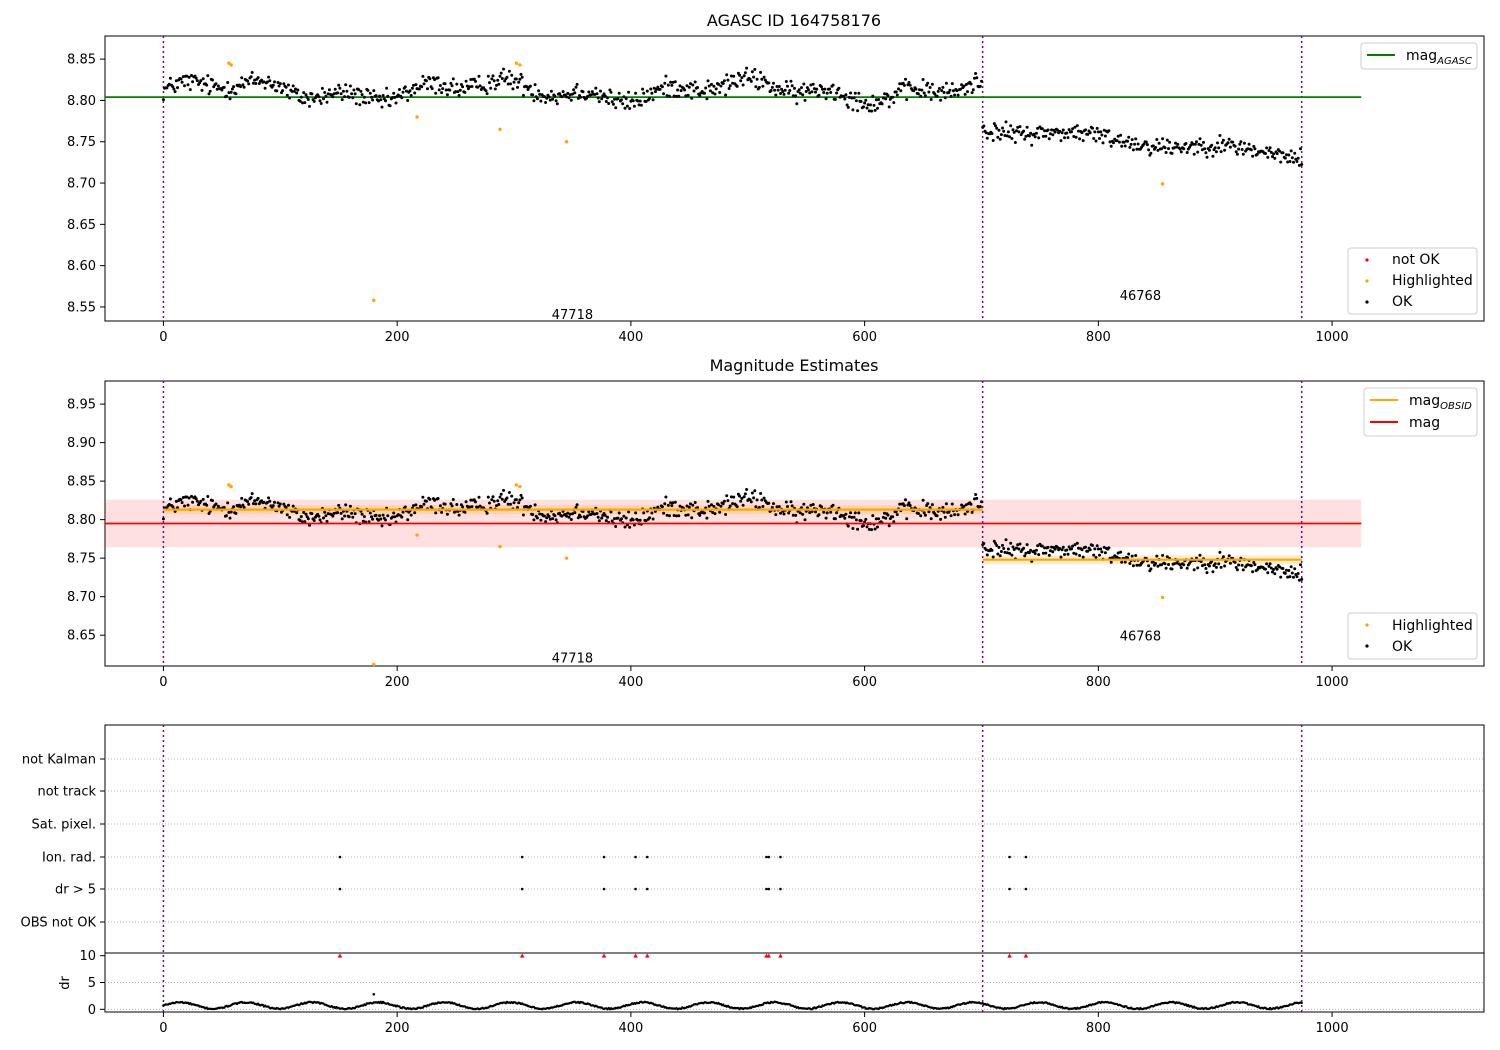  What do you see at coordinates (1140, 296) in the screenshot?
I see `obsid-label: 46768` at bounding box center [1140, 296].